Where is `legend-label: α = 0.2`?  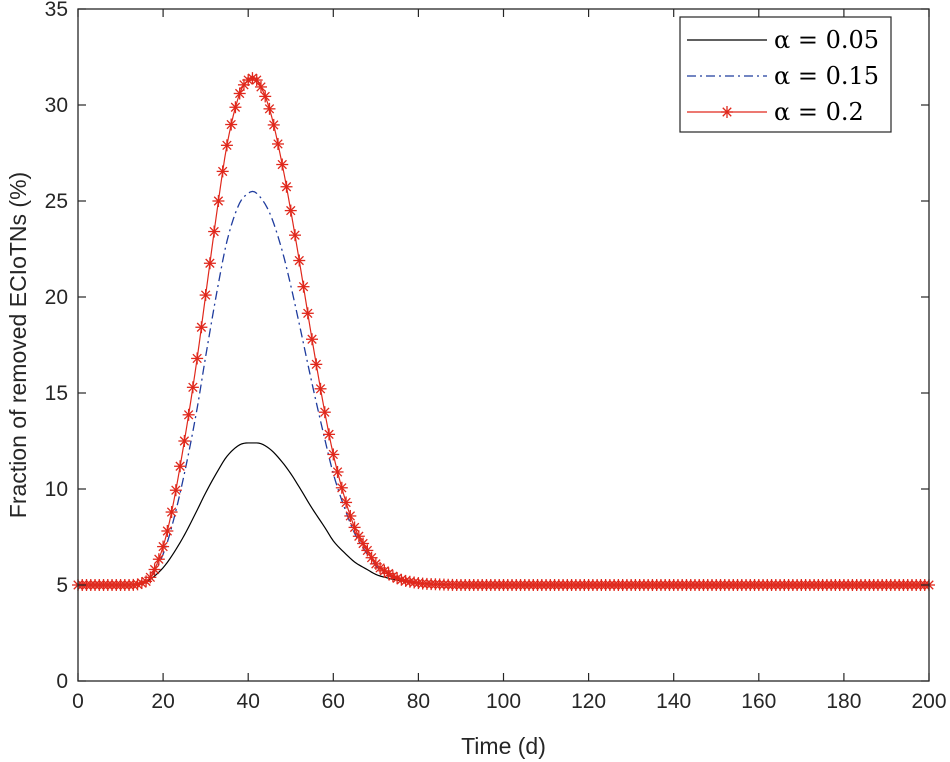
legend-label: α = 0.2 is located at coordinates (819, 112).